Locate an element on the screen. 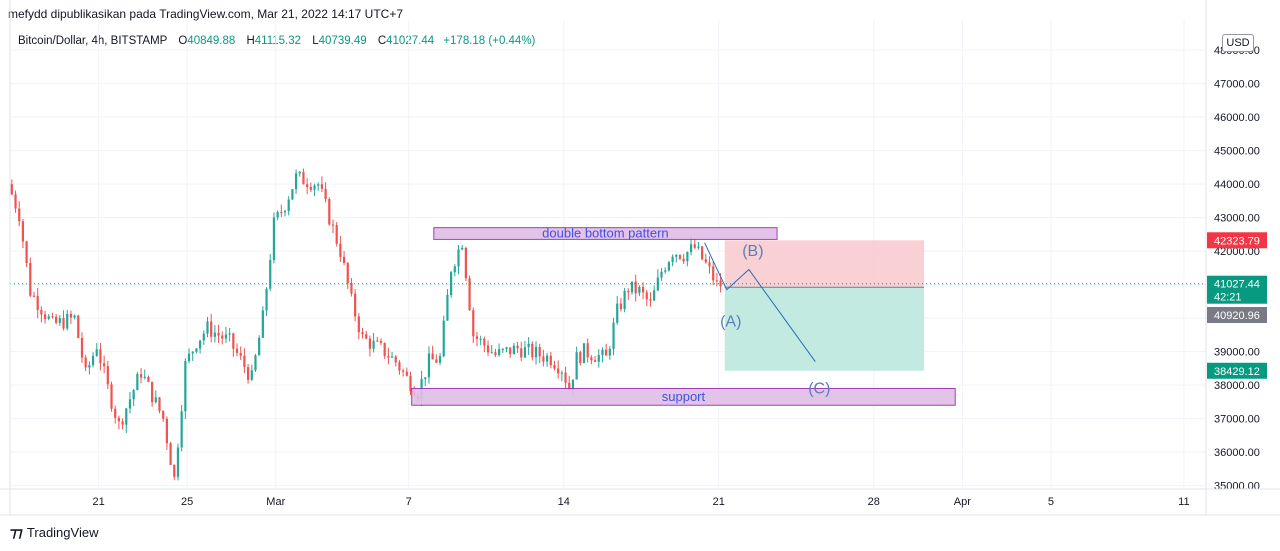 The image size is (1280, 551). x-tick-label: 5 is located at coordinates (1051, 502).